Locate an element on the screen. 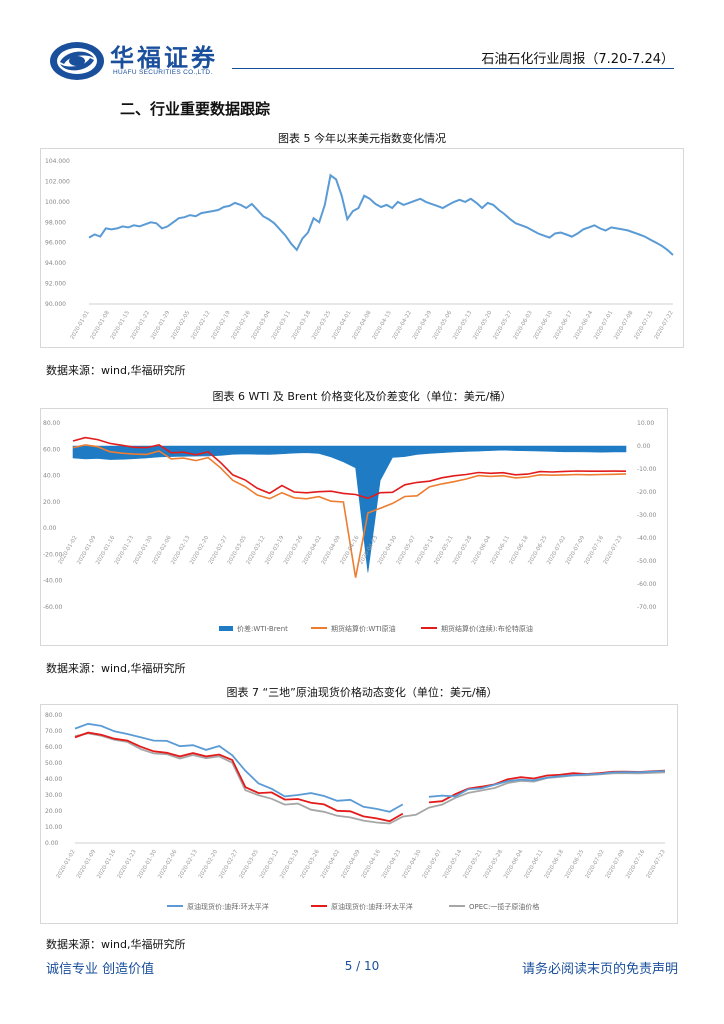 The height and width of the screenshot is (1024, 724). y-tick-label: 0.00 is located at coordinates (52, 843).